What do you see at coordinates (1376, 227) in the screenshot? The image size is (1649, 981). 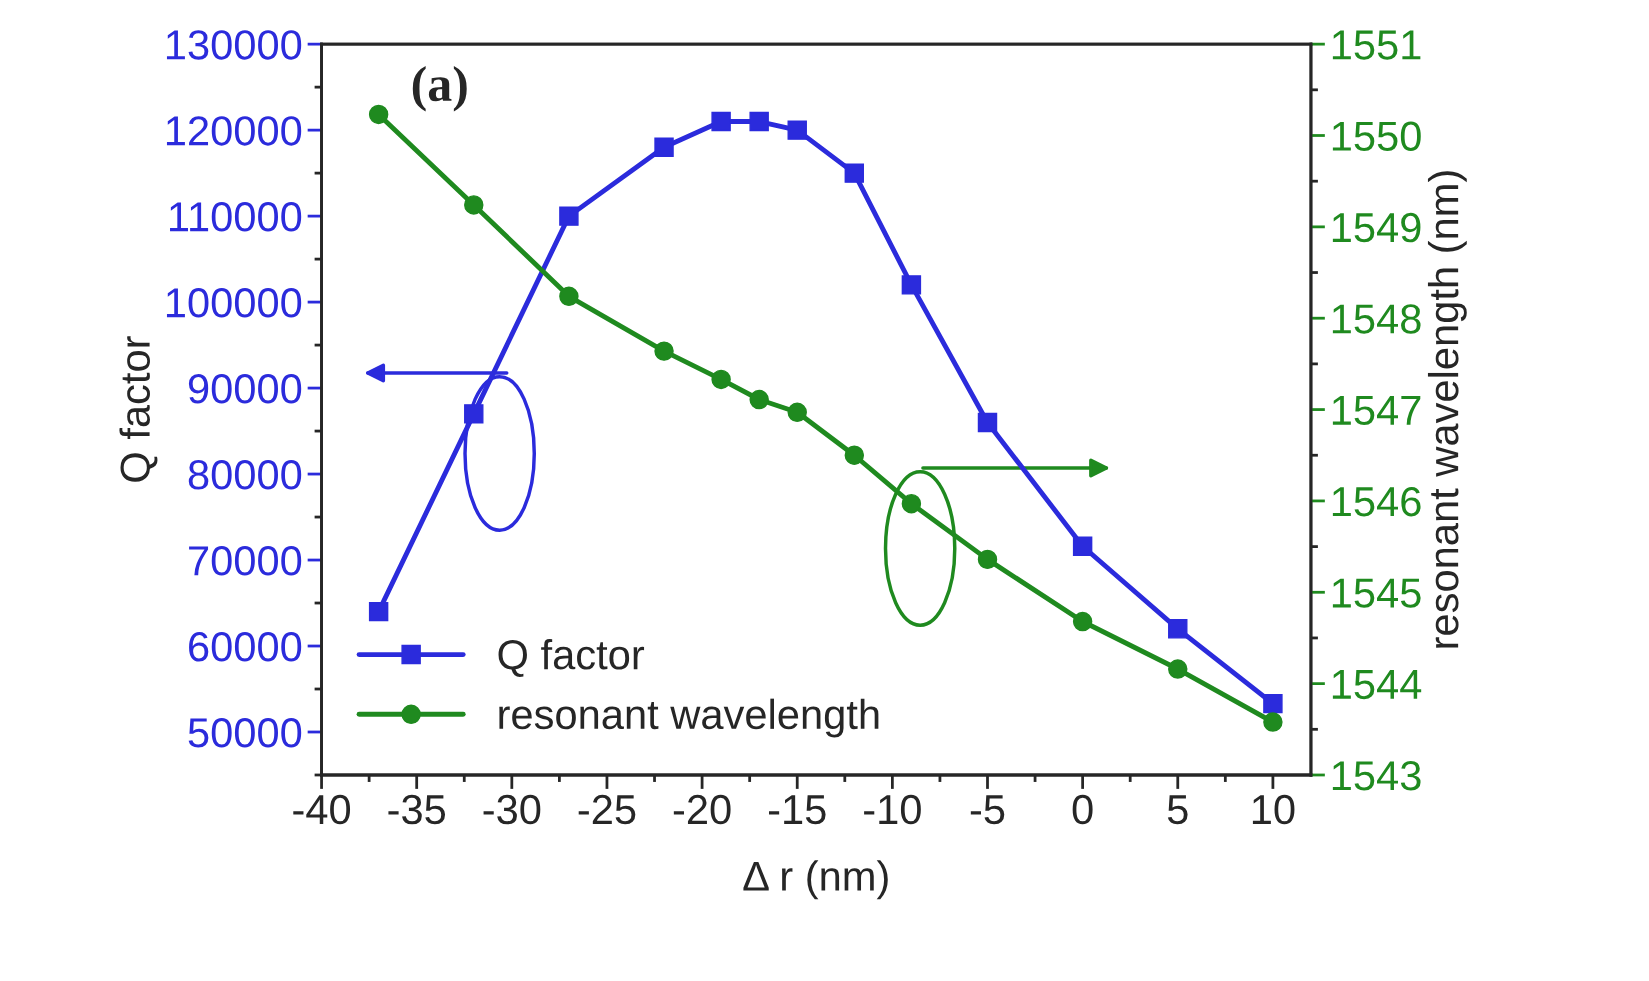 I see `y2-tick-label: 1549` at bounding box center [1376, 227].